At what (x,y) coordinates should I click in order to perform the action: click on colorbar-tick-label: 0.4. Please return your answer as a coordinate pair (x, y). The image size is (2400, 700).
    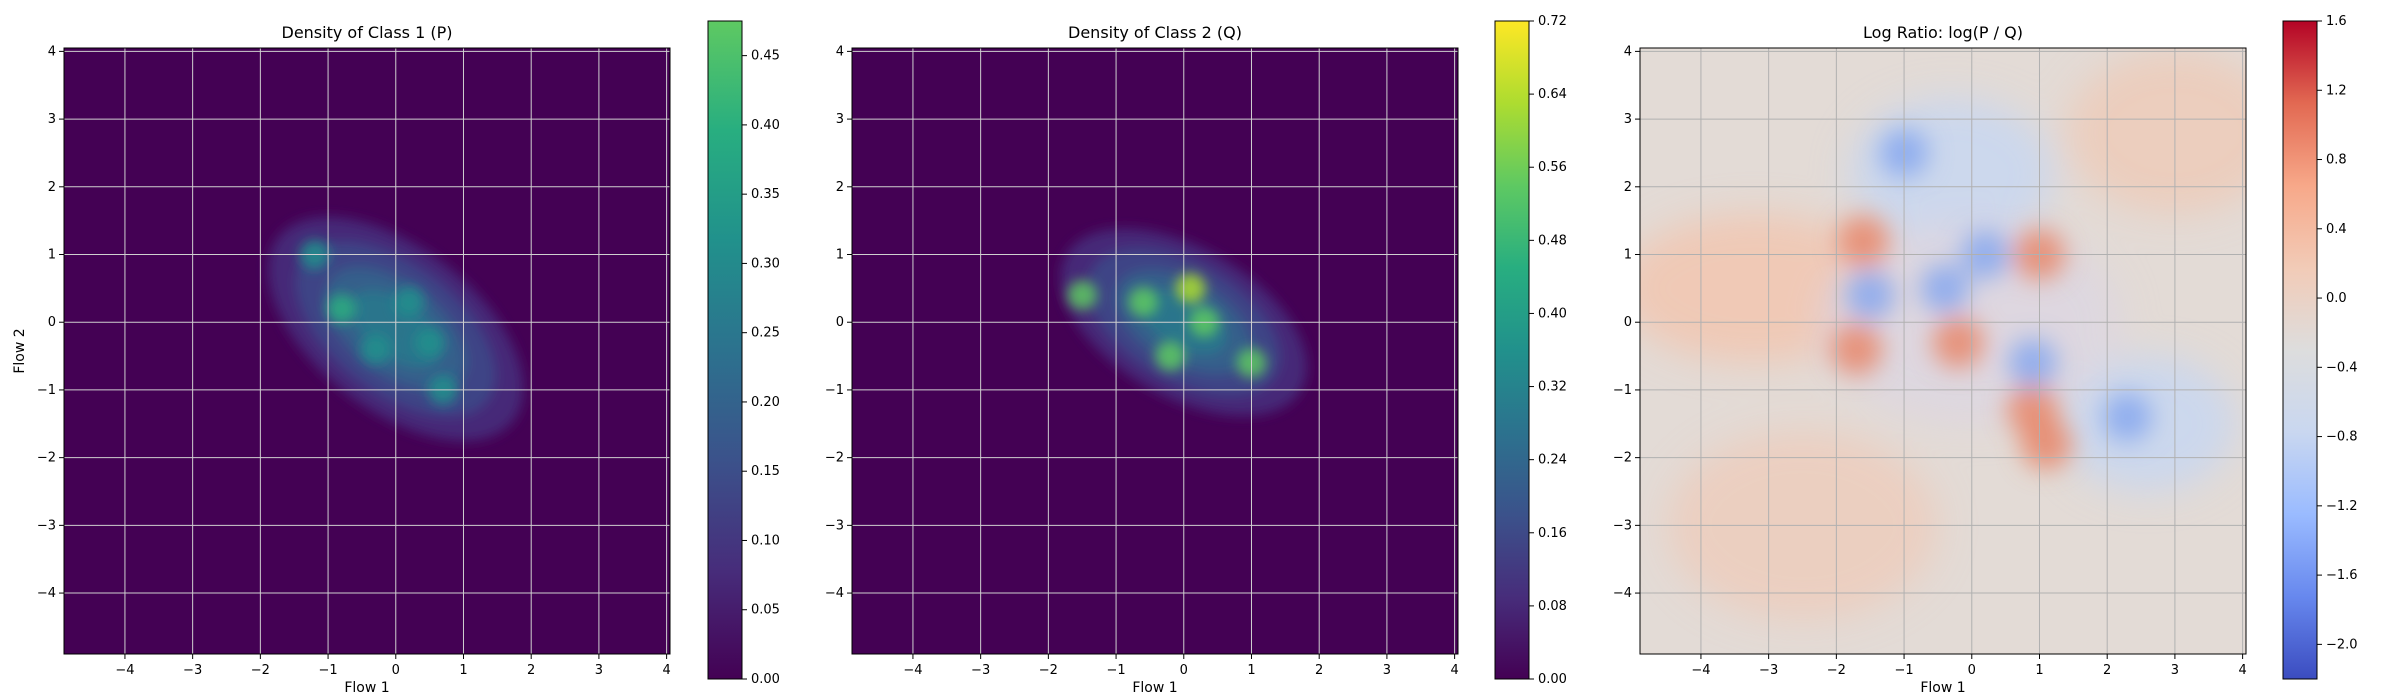
    Looking at the image, I should click on (2336, 229).